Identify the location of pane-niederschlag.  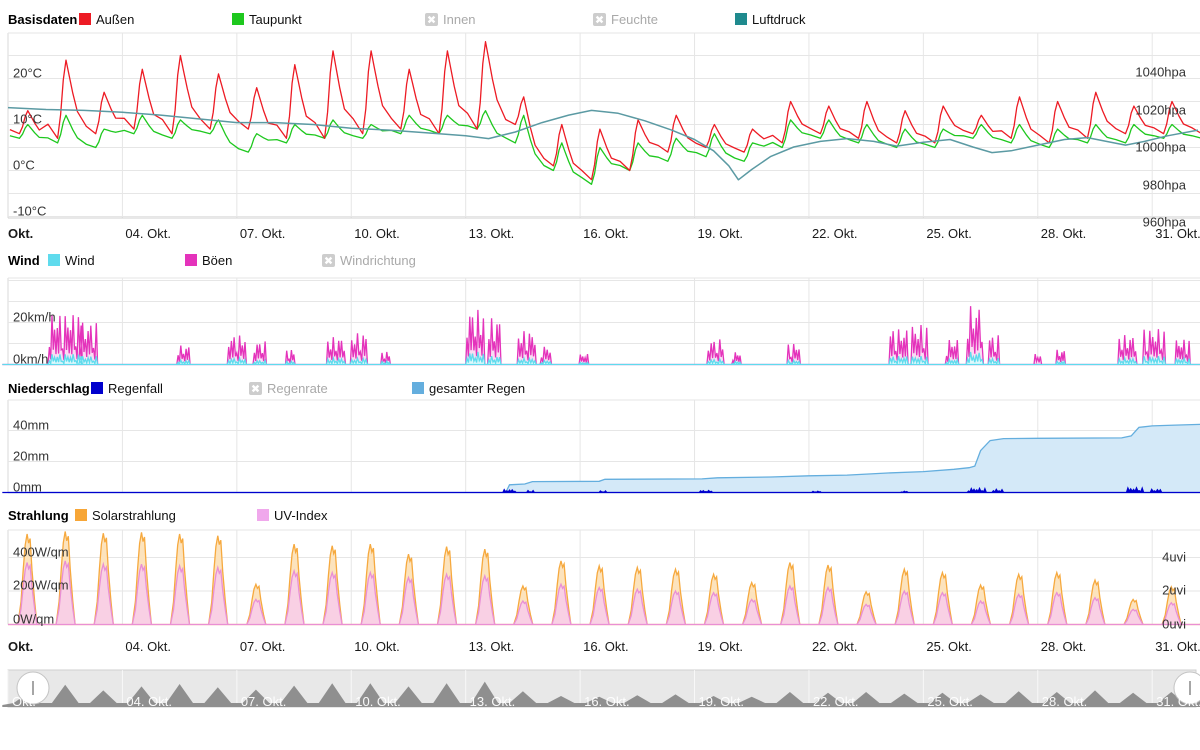
(601, 446).